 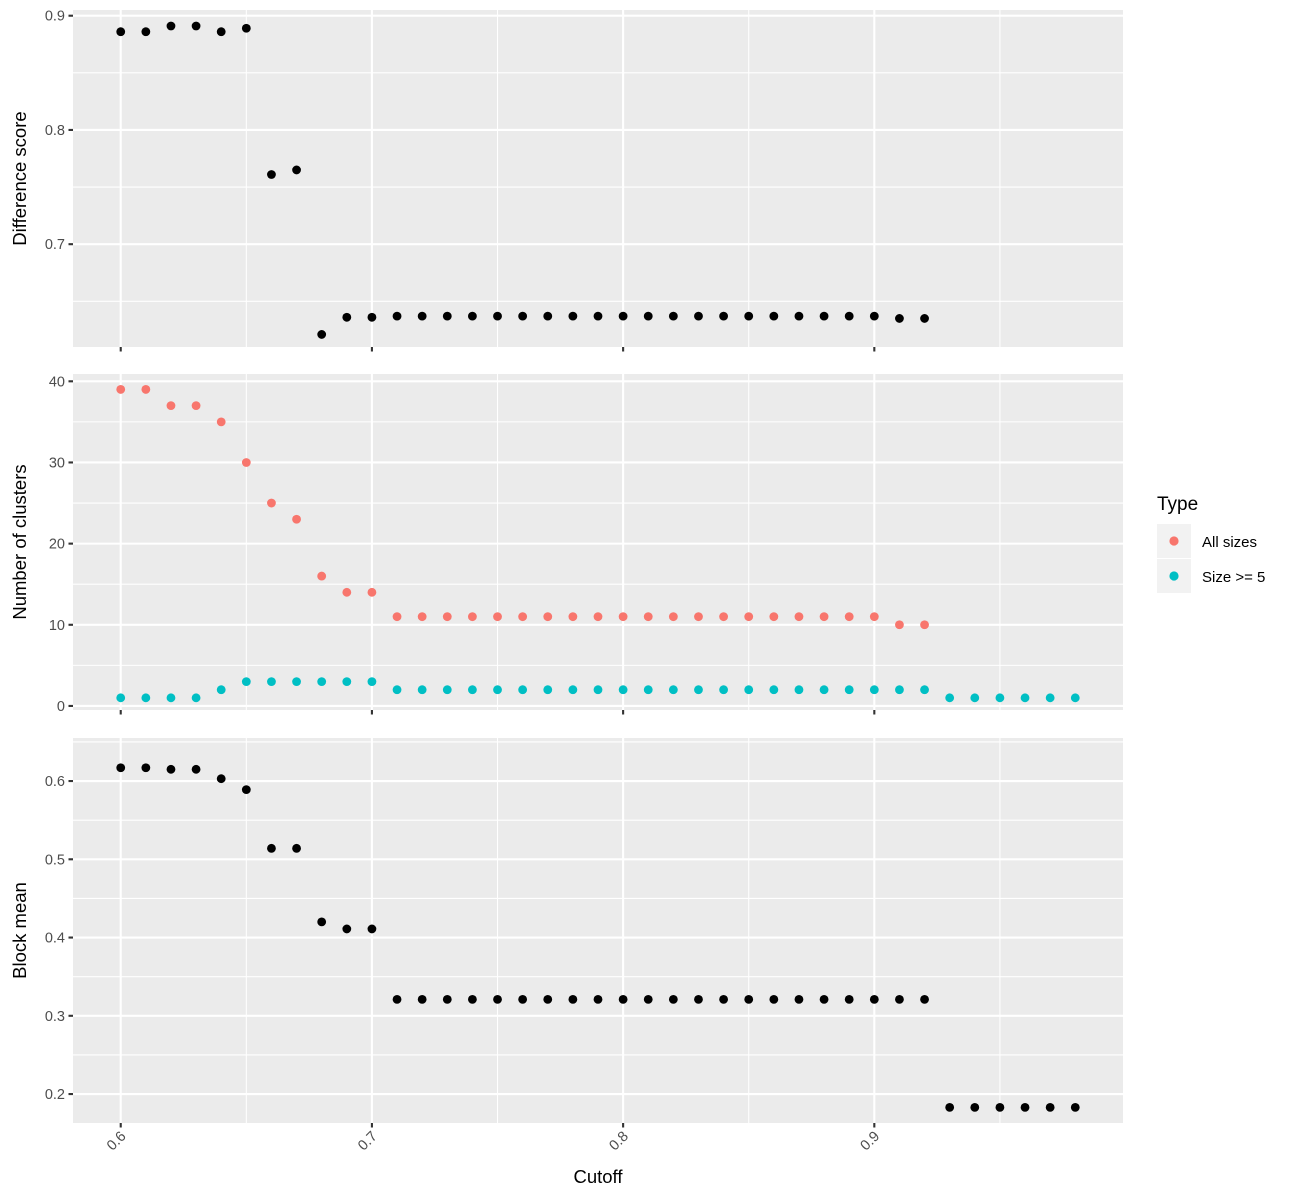 I want to click on y-tick-label: 0, so click(x=61, y=707).